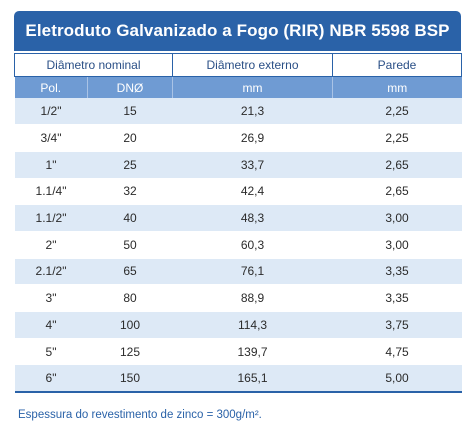  I want to click on cell-ext: 26,9, so click(252, 138).